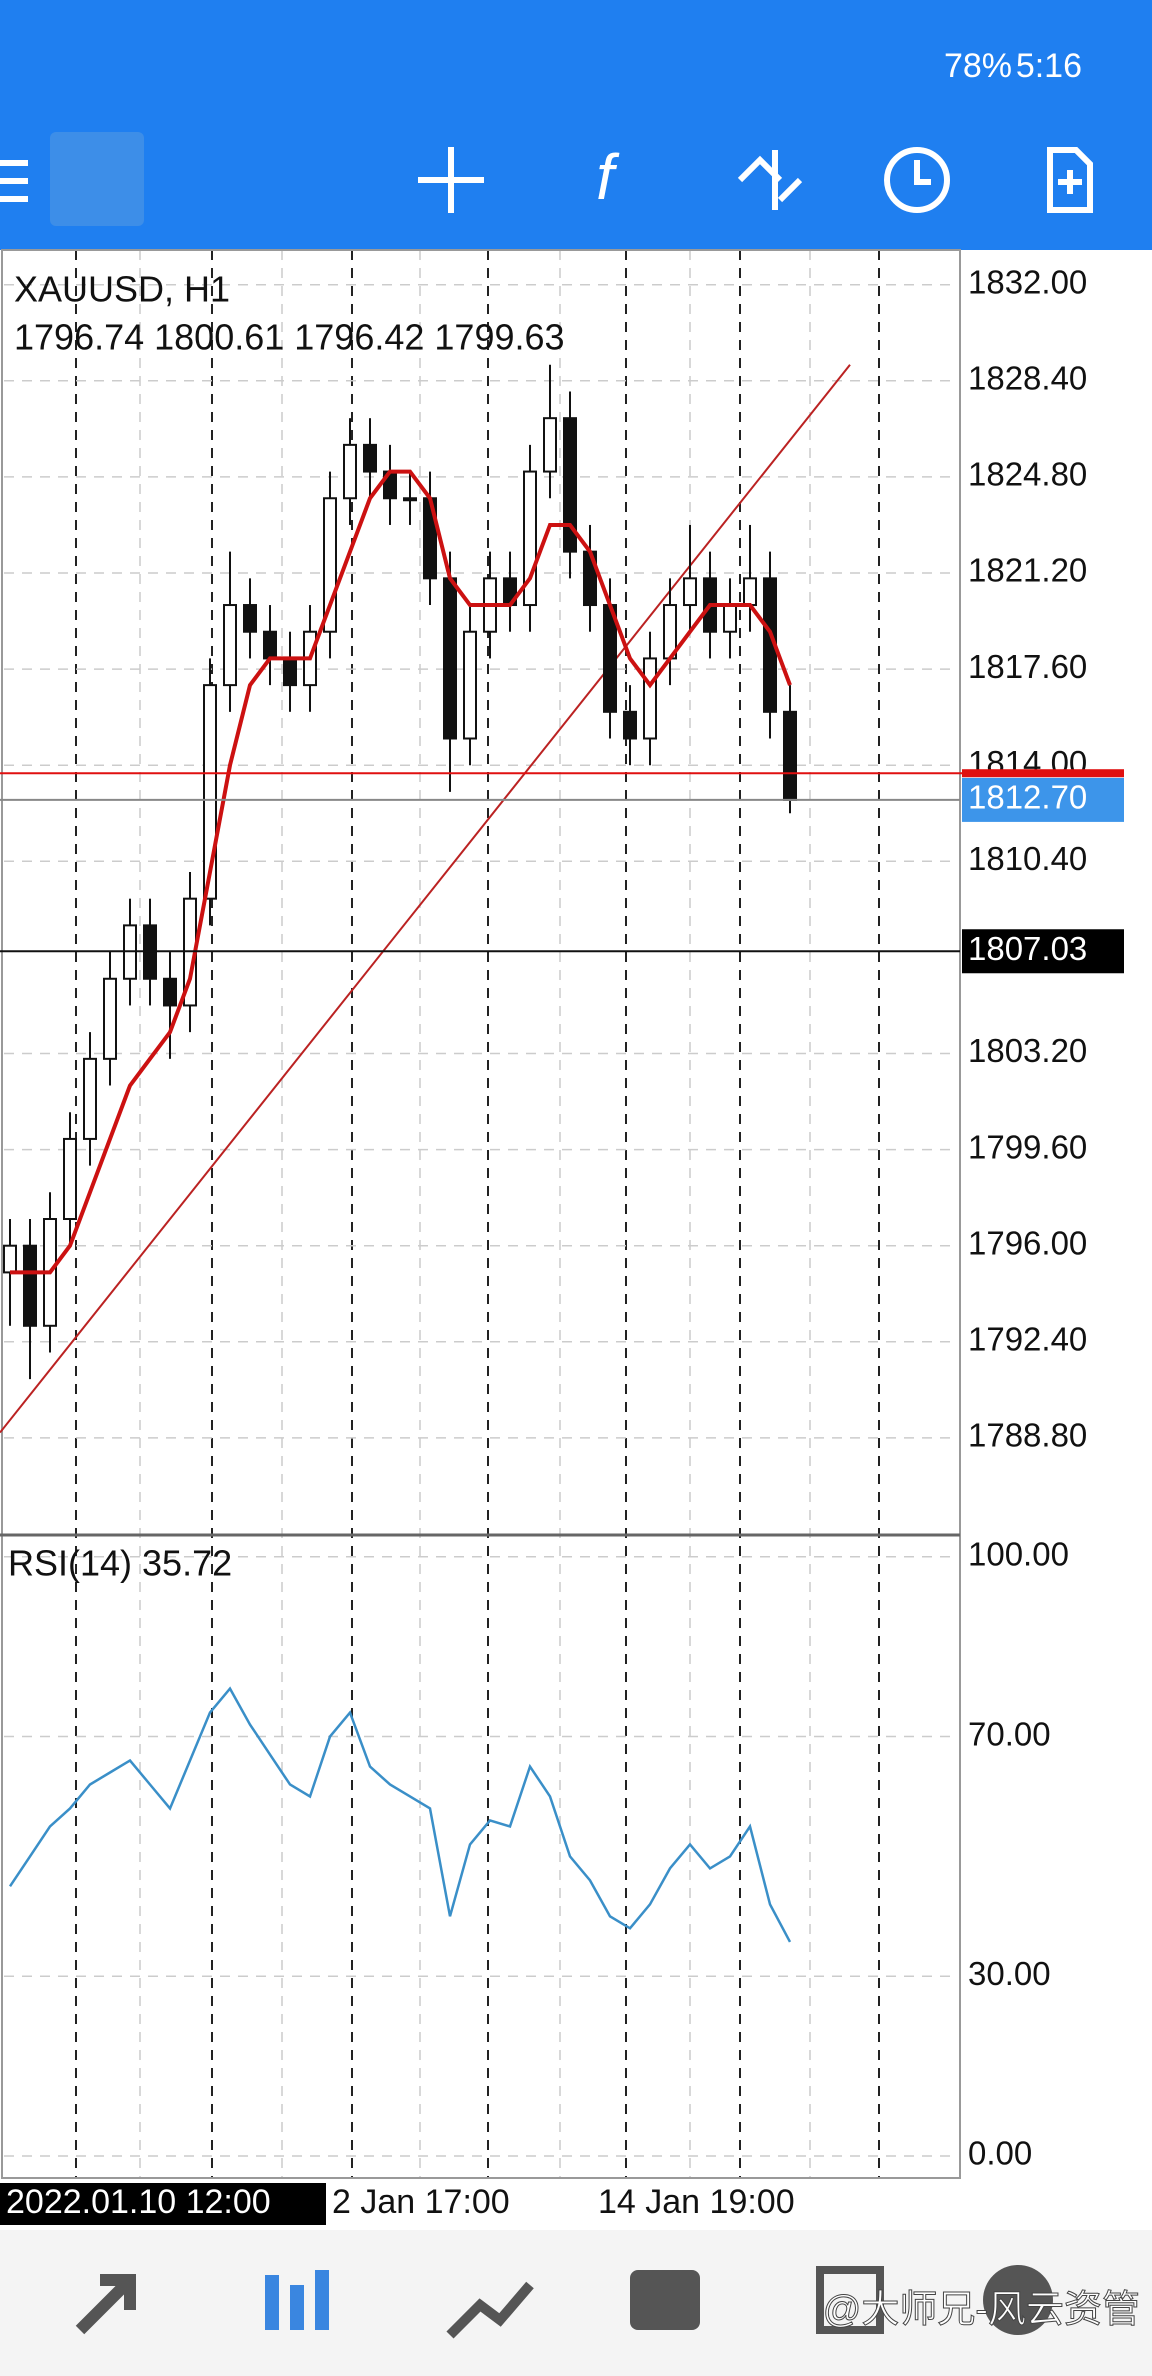 The height and width of the screenshot is (2376, 1152). What do you see at coordinates (1027, 948) in the screenshot?
I see `crosshair-label: 1807.03` at bounding box center [1027, 948].